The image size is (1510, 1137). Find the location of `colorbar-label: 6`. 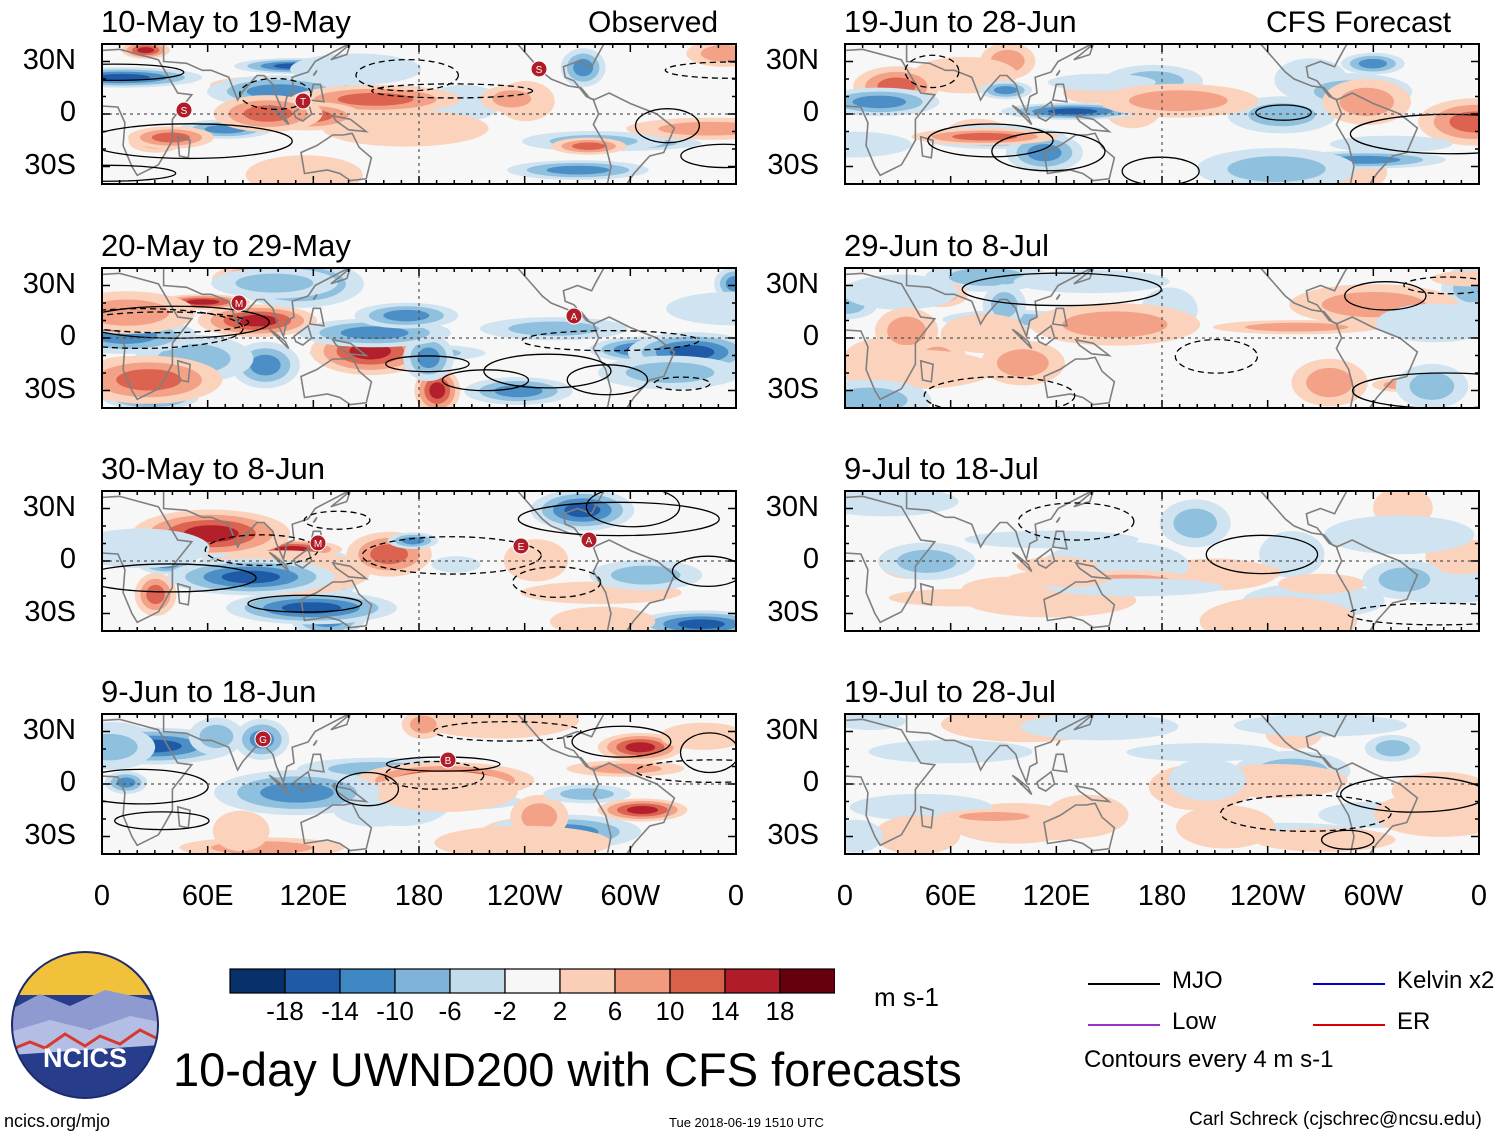

colorbar-label: 6 is located at coordinates (615, 1011).